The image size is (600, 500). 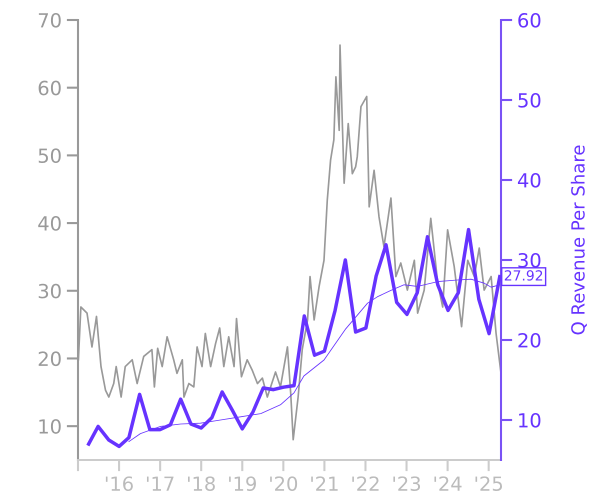 I want to click on y2-tick-label: 50, so click(x=529, y=100).